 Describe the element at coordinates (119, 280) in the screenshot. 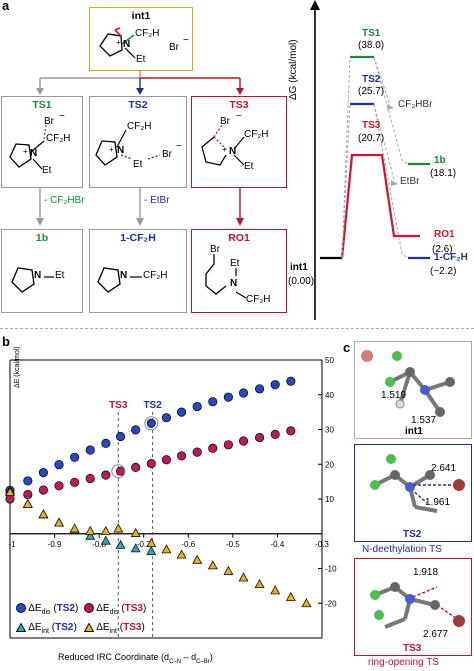

I see `product-1cf2h-structure` at that location.